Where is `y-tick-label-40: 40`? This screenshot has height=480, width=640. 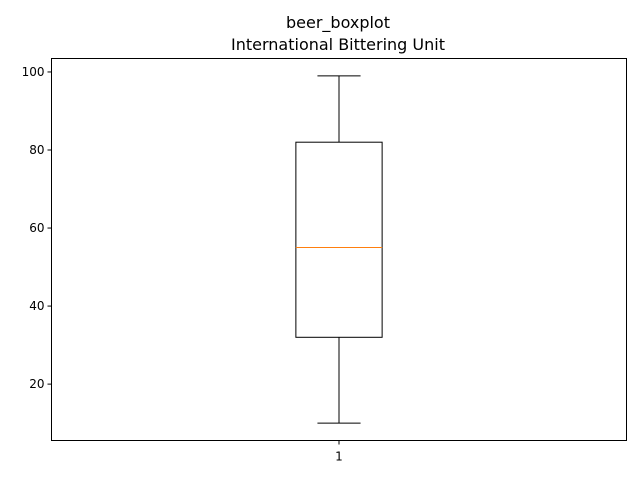 y-tick-label-40: 40 is located at coordinates (36, 306).